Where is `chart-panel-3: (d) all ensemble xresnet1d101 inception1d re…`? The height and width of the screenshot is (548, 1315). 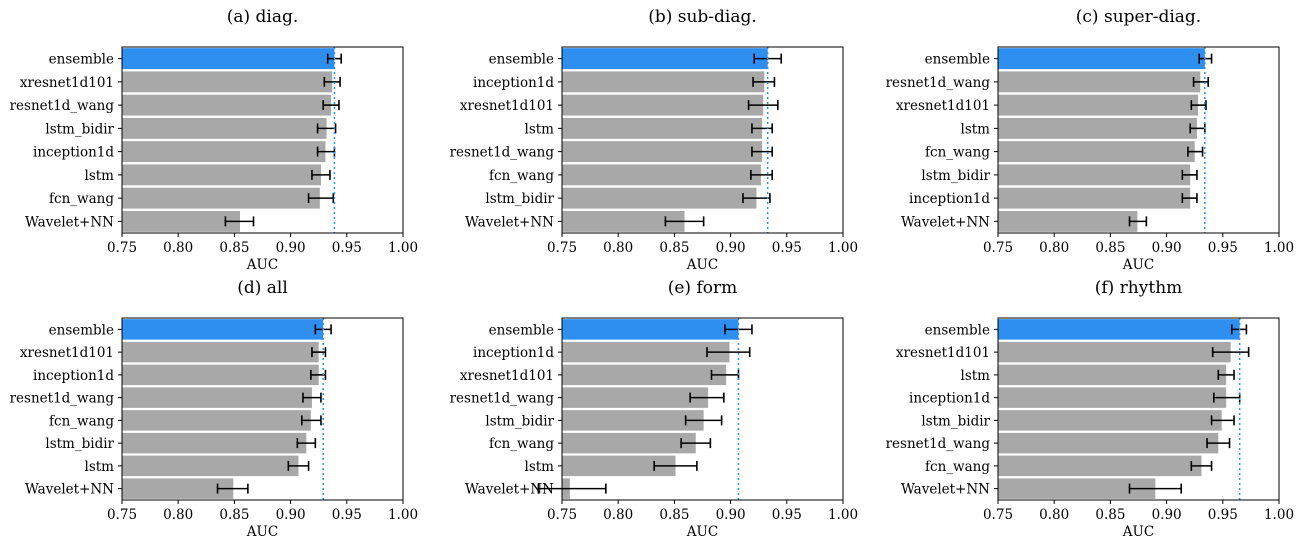 chart-panel-3: (d) all ensemble xresnet1d101 inception1d re… is located at coordinates (214, 409).